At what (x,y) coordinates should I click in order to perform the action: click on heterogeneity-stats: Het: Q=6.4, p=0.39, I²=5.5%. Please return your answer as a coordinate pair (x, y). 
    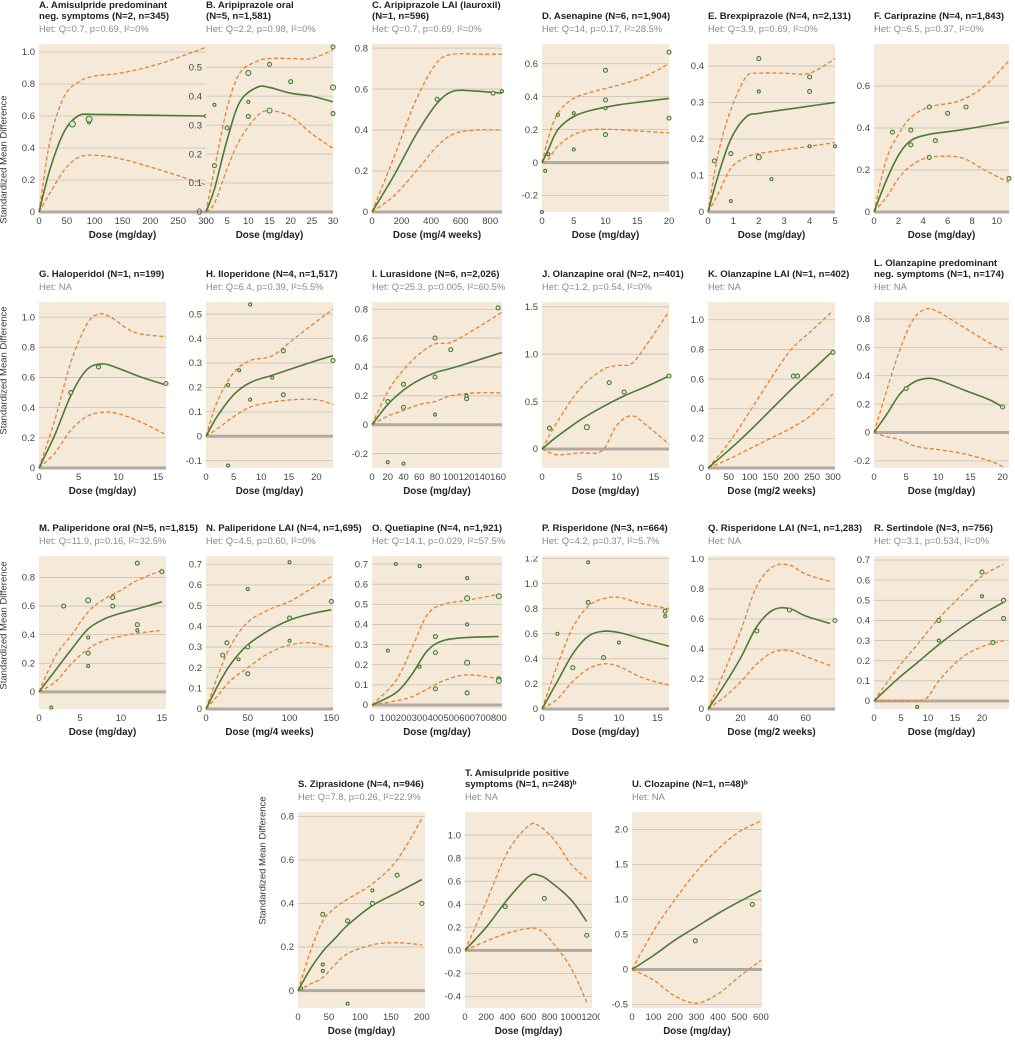
    Looking at the image, I should click on (265, 286).